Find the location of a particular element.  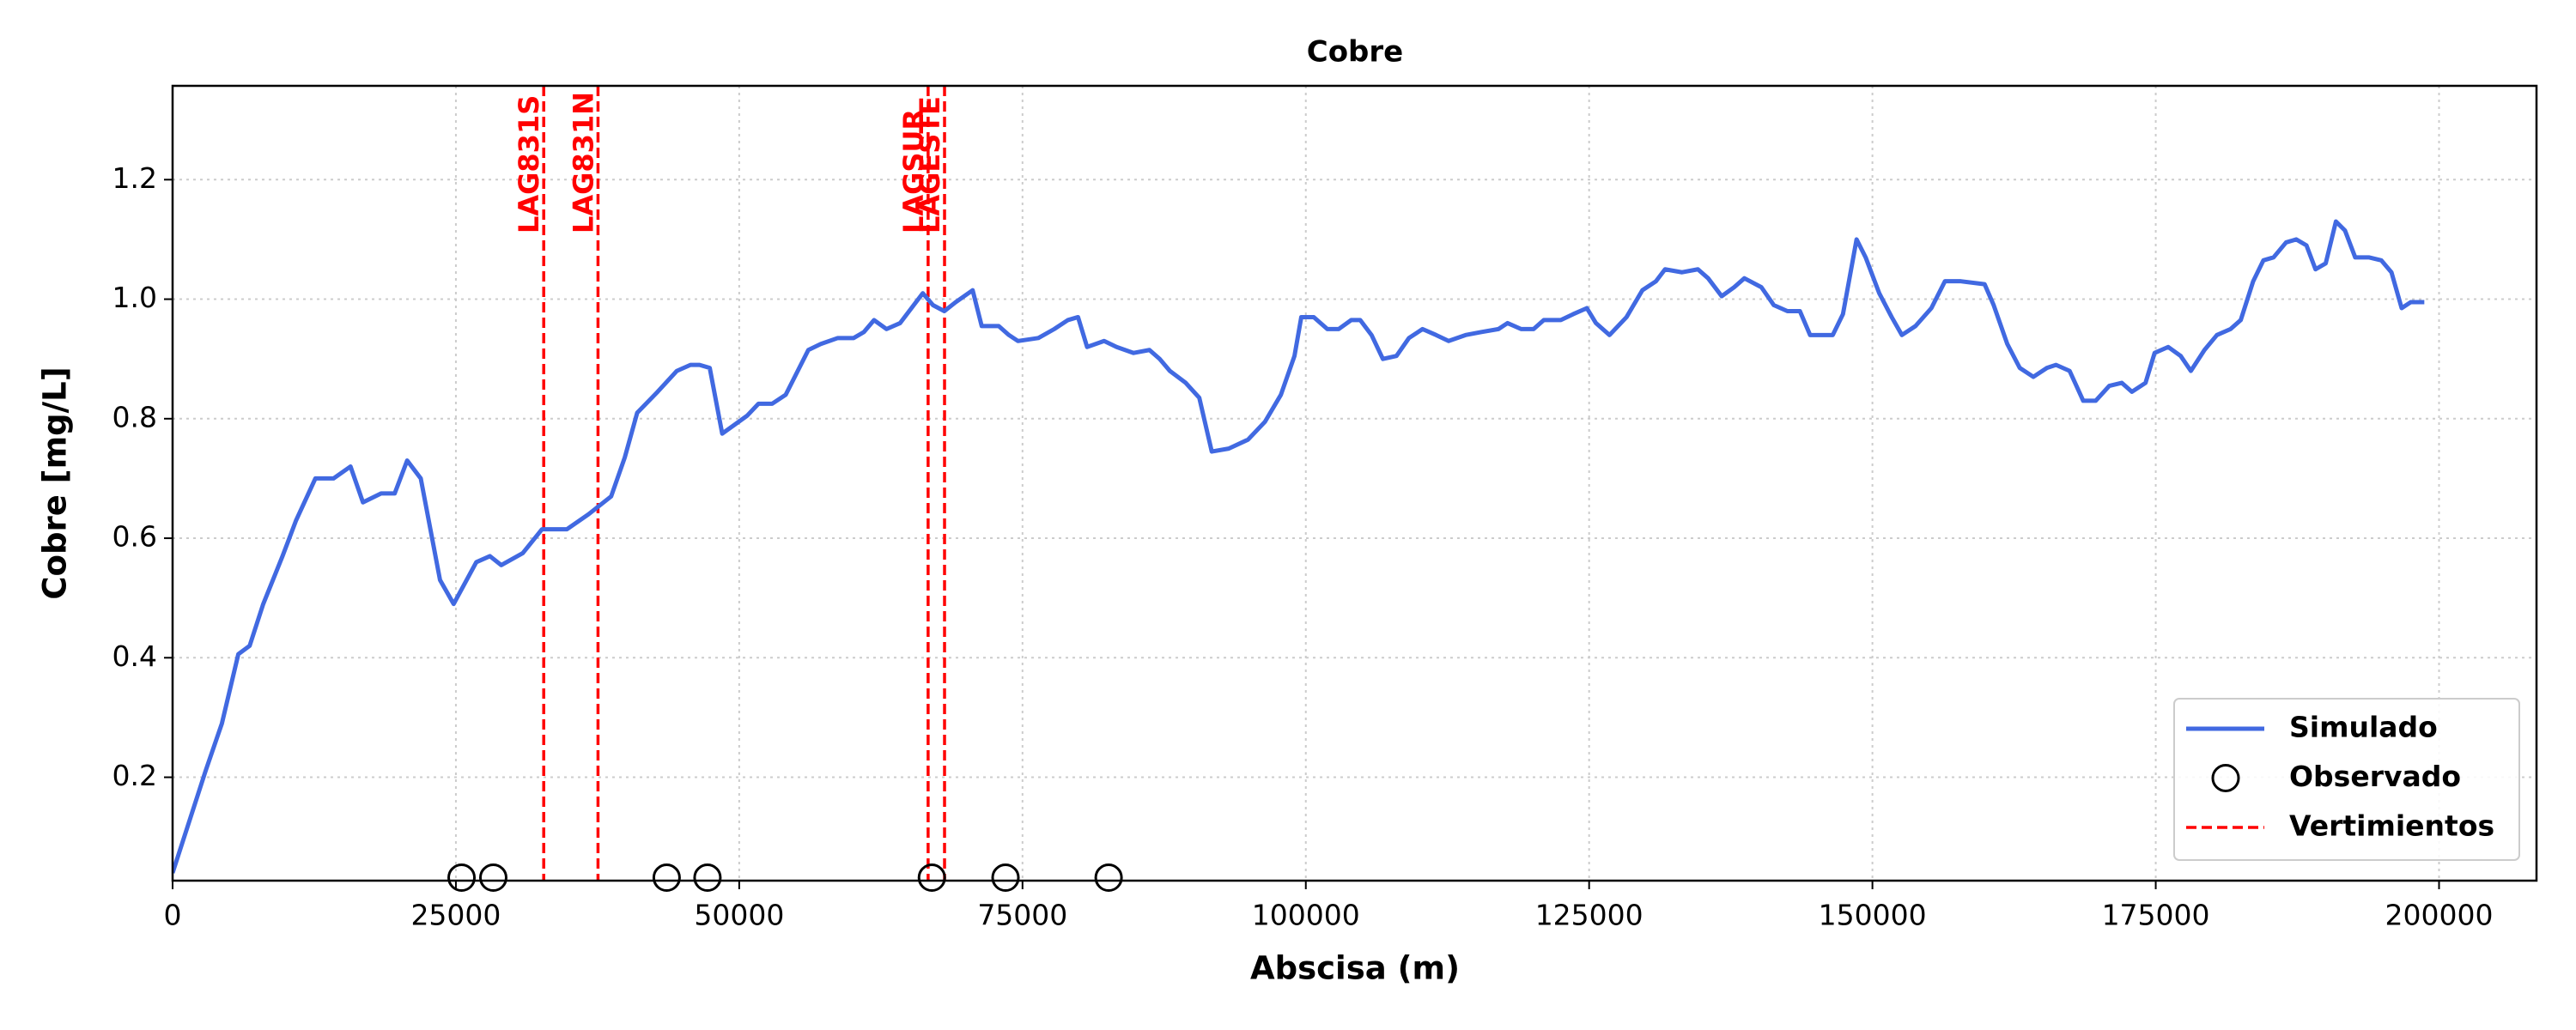

legend-box is located at coordinates (2346, 779).